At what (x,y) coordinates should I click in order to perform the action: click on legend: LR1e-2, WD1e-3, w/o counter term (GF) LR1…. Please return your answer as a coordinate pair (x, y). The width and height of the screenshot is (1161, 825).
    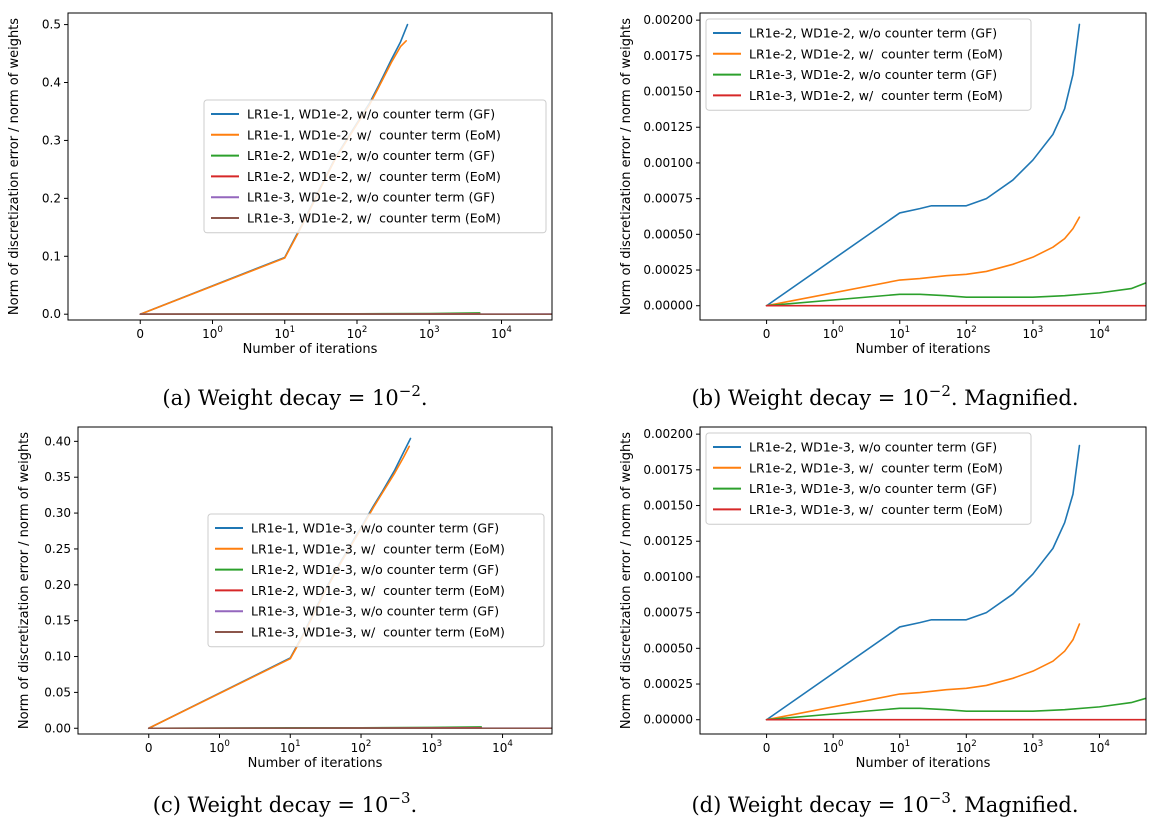
    Looking at the image, I should click on (868, 478).